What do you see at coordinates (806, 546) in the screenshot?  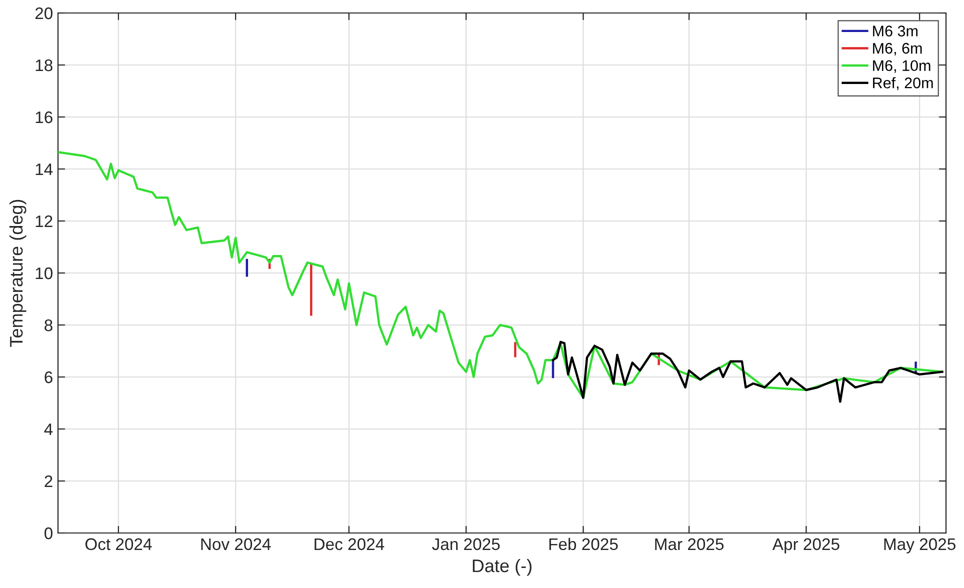 I see `x-tick-label: Apr 2025` at bounding box center [806, 546].